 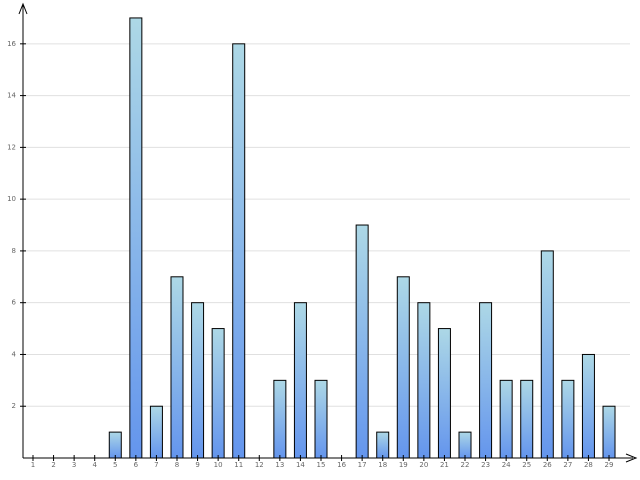 I want to click on y-tick-label: 12, so click(x=11, y=147).